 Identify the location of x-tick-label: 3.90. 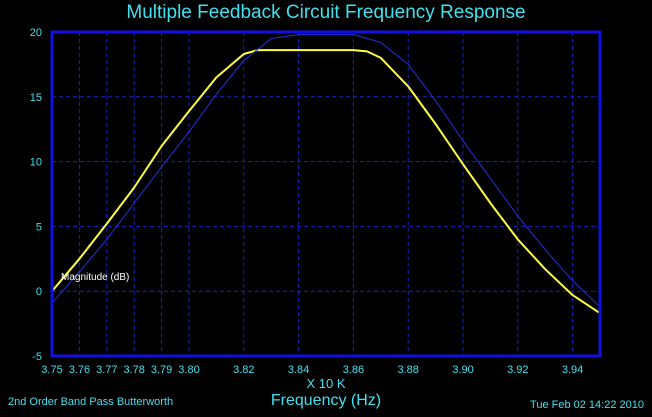
(462, 370).